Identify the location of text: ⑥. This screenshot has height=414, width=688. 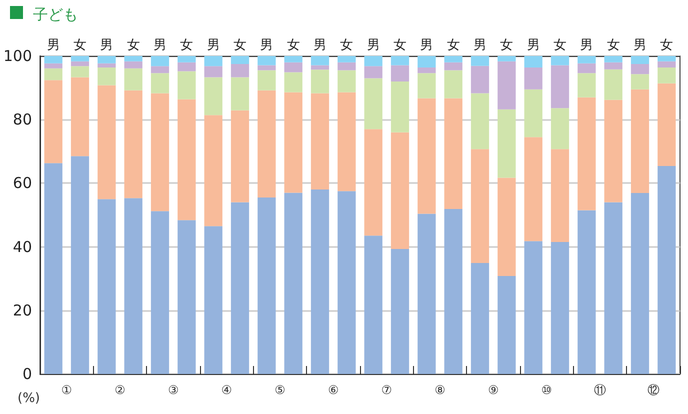
(333, 390).